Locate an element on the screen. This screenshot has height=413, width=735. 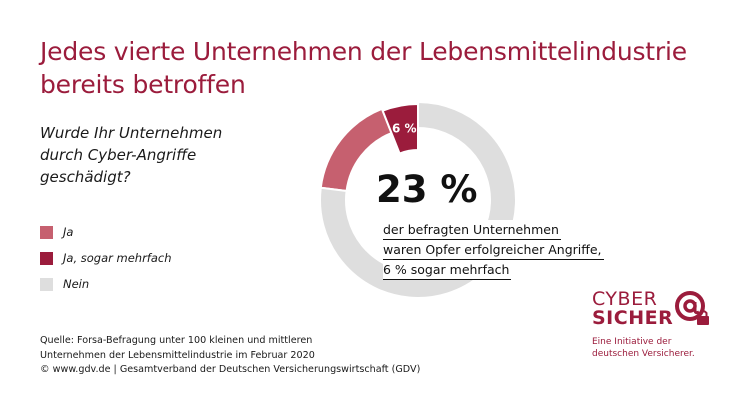
legend-label-ja-mehrfach: Ja, sogar mehrfach is located at coordinates (117, 258).